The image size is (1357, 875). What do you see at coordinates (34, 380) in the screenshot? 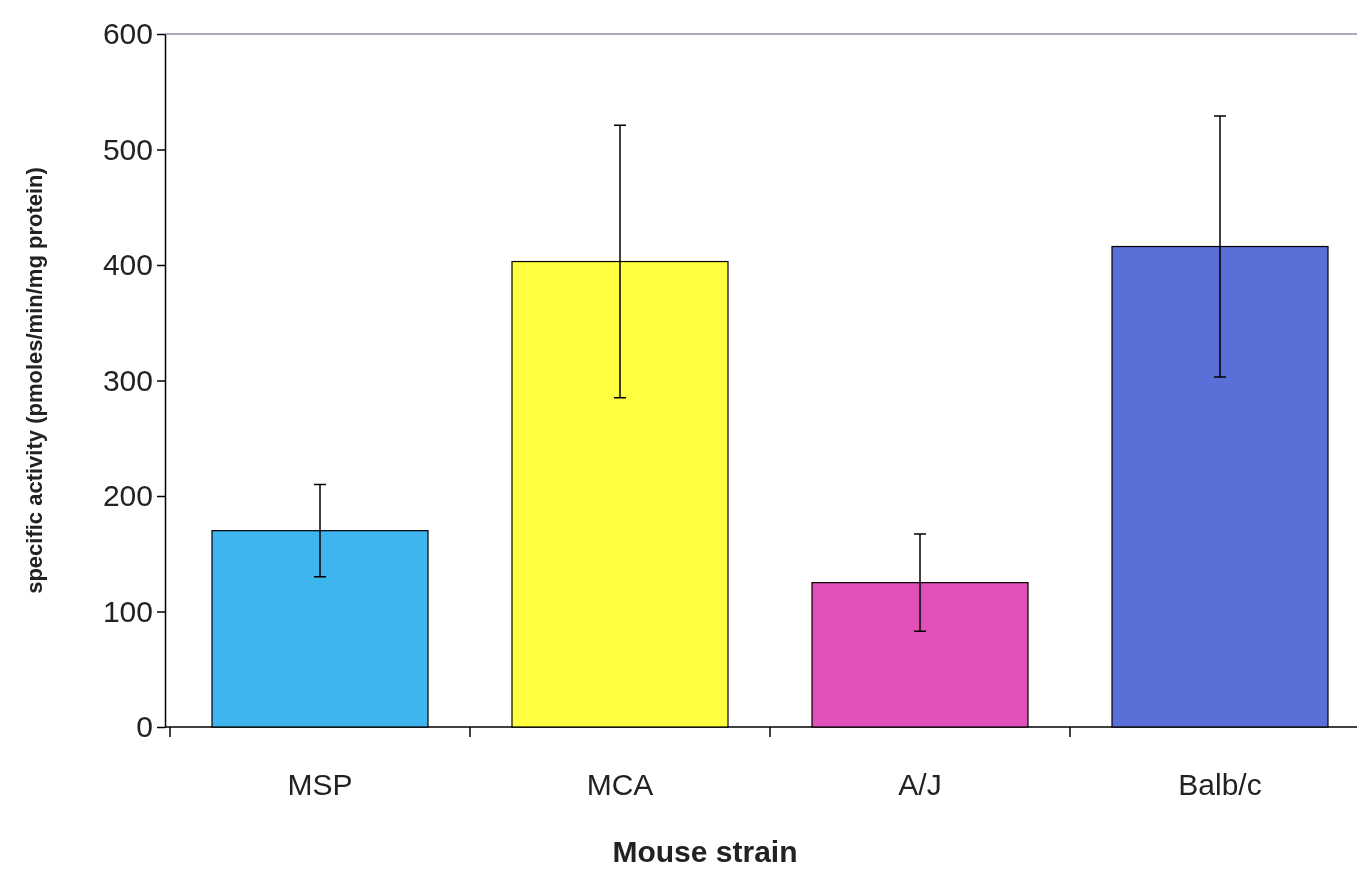
I see `y-axis-title: specific activity (pmoles/min/mg protein)` at bounding box center [34, 380].